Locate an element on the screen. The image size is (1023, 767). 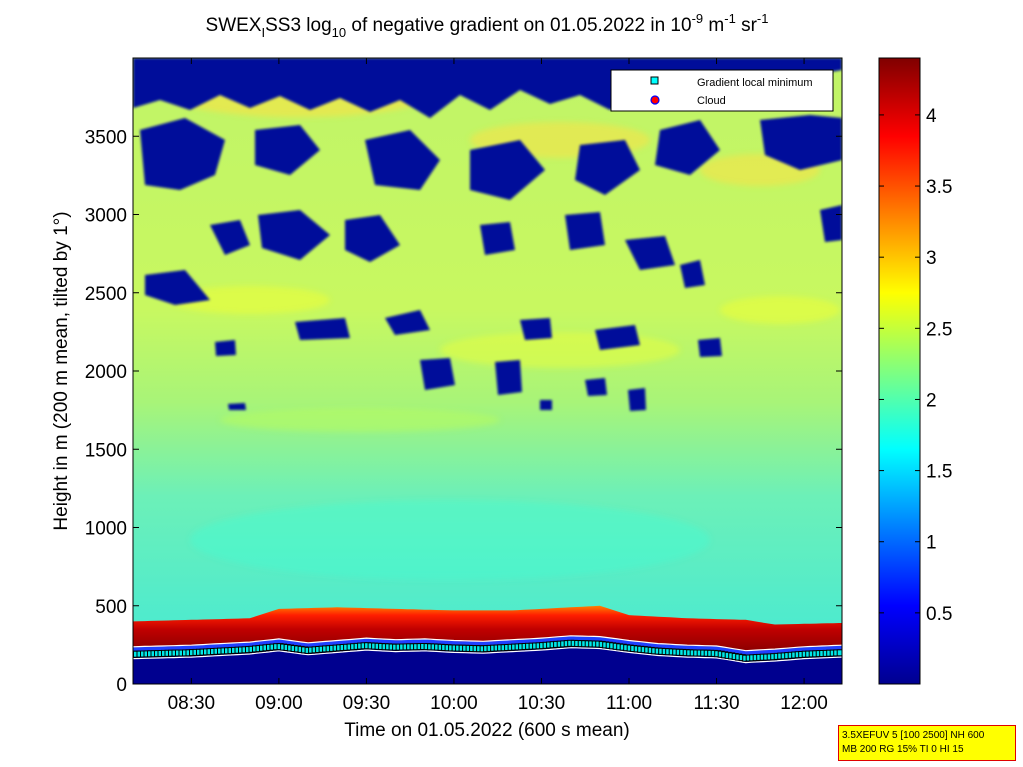
legend-label-gradient-minimum: Gradient local minimum is located at coordinates (755, 83).